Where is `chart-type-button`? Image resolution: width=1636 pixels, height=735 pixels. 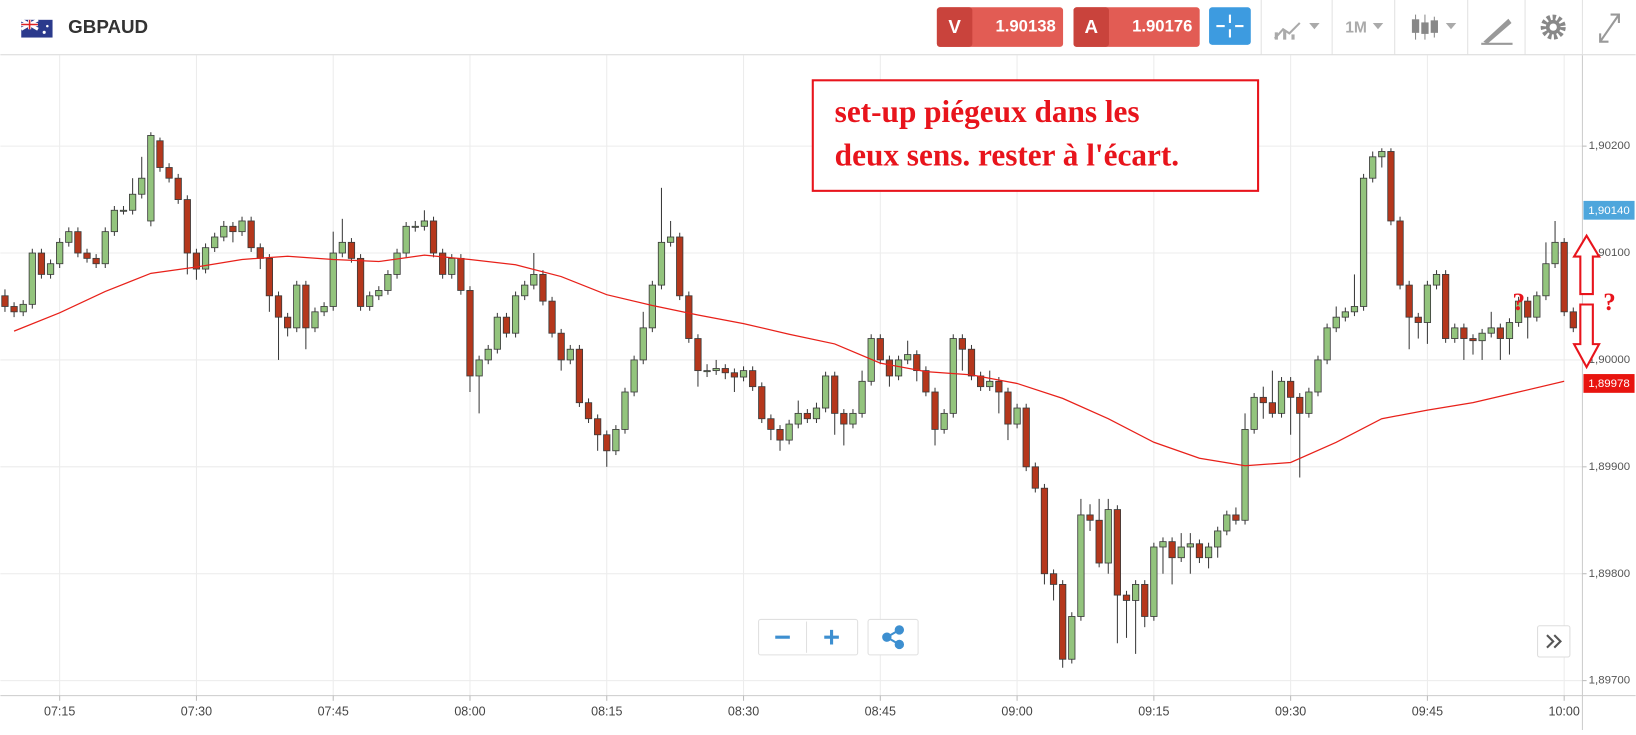
chart-type-button is located at coordinates (1296, 31).